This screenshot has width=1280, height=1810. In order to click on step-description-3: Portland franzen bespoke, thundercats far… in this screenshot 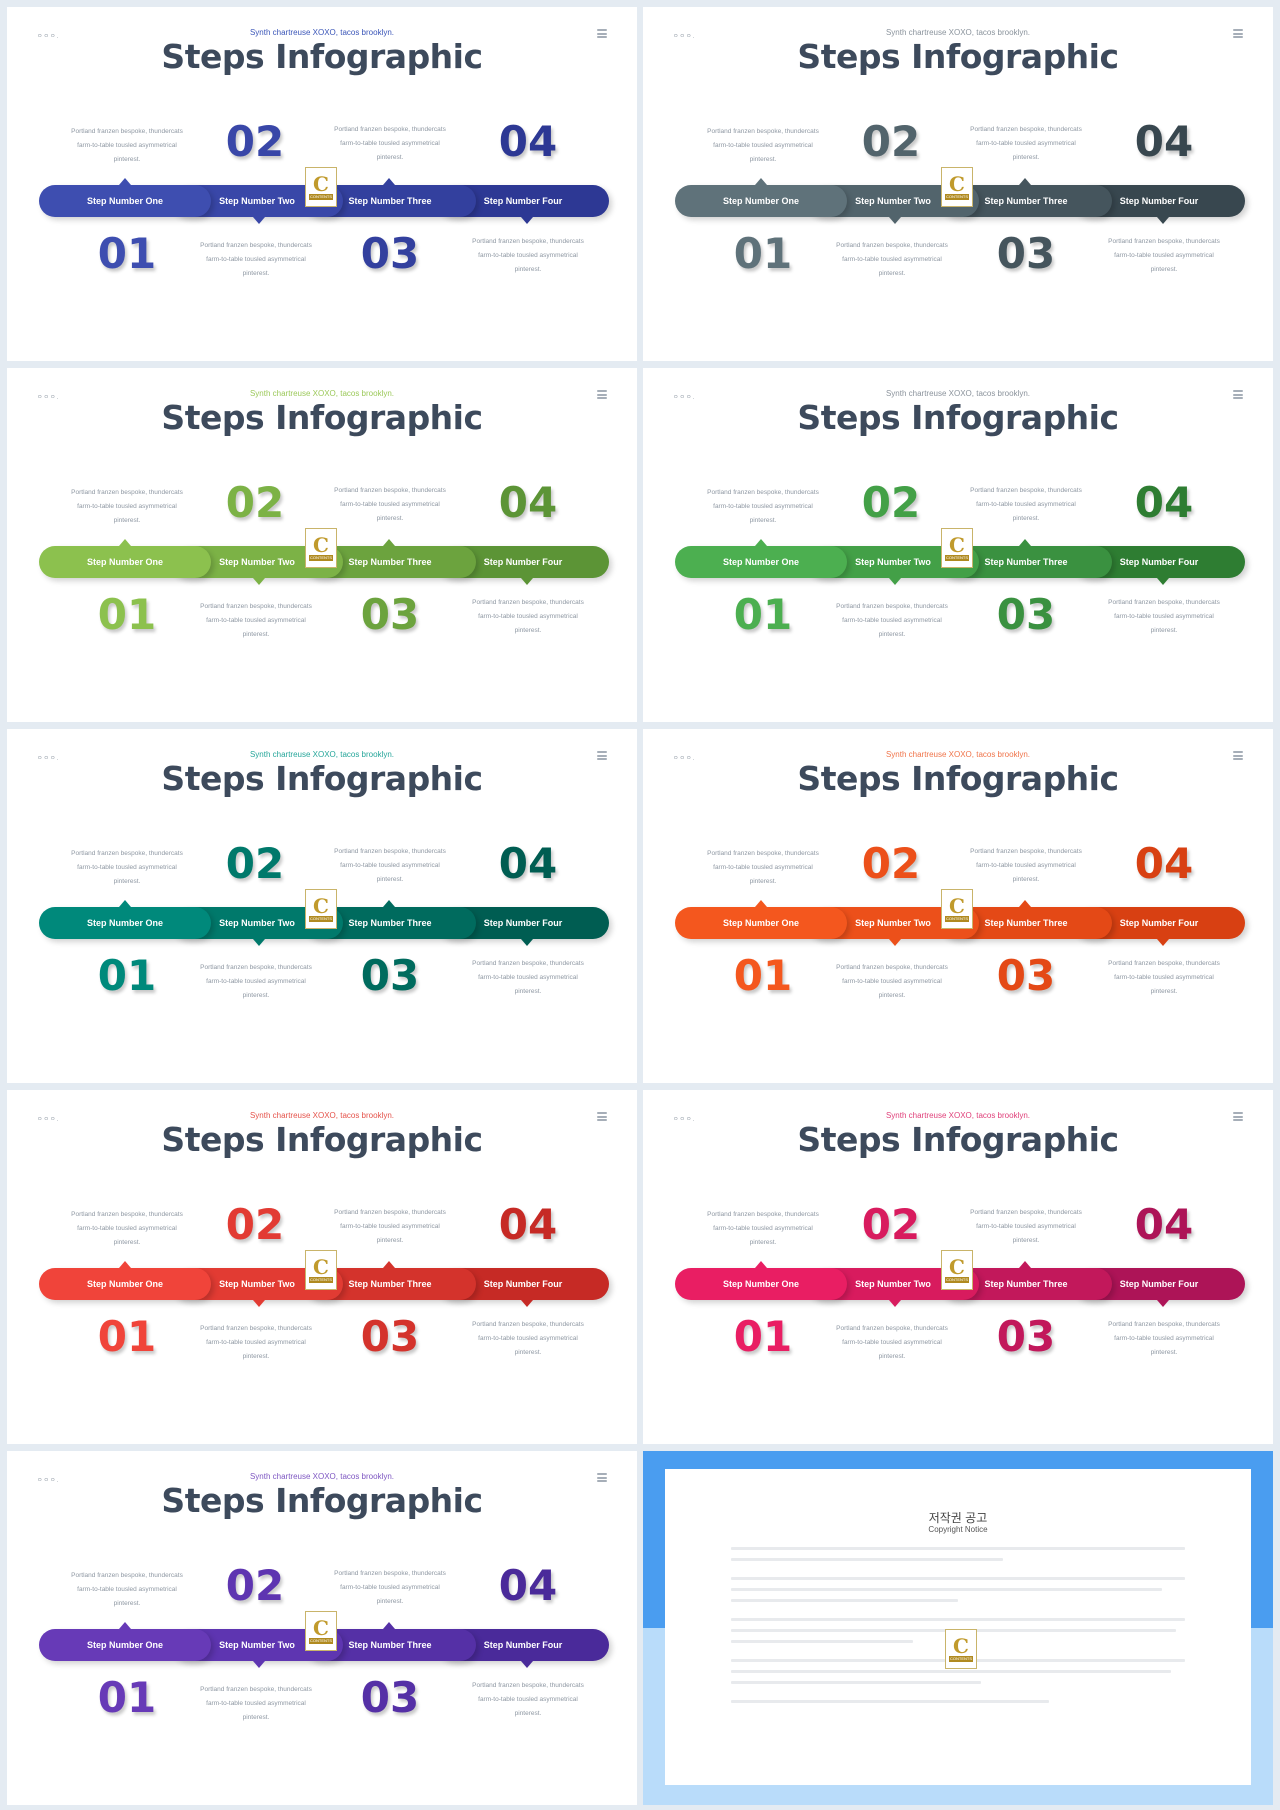, I will do `click(390, 144)`.